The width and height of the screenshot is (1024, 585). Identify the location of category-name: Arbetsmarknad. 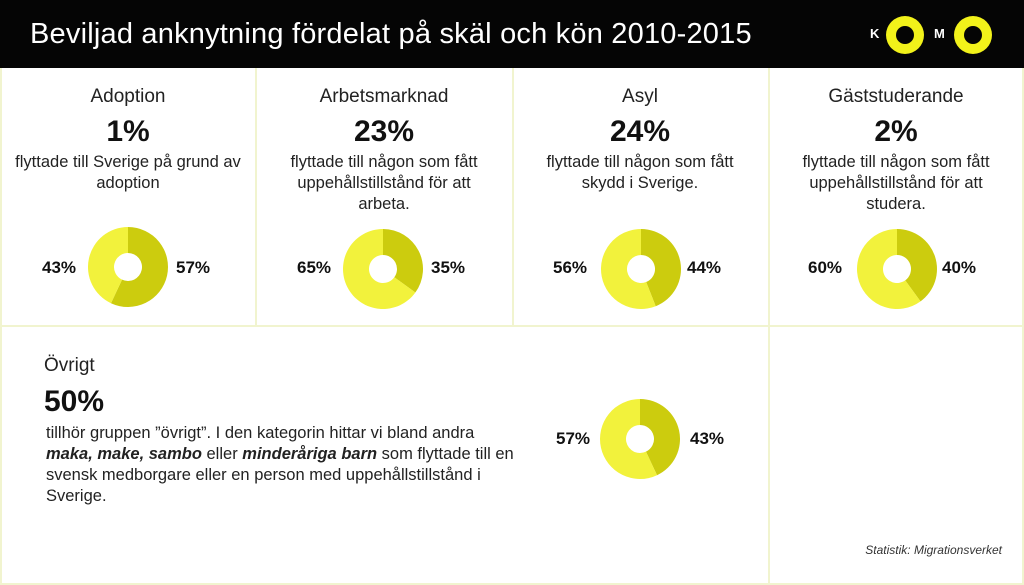
(384, 96).